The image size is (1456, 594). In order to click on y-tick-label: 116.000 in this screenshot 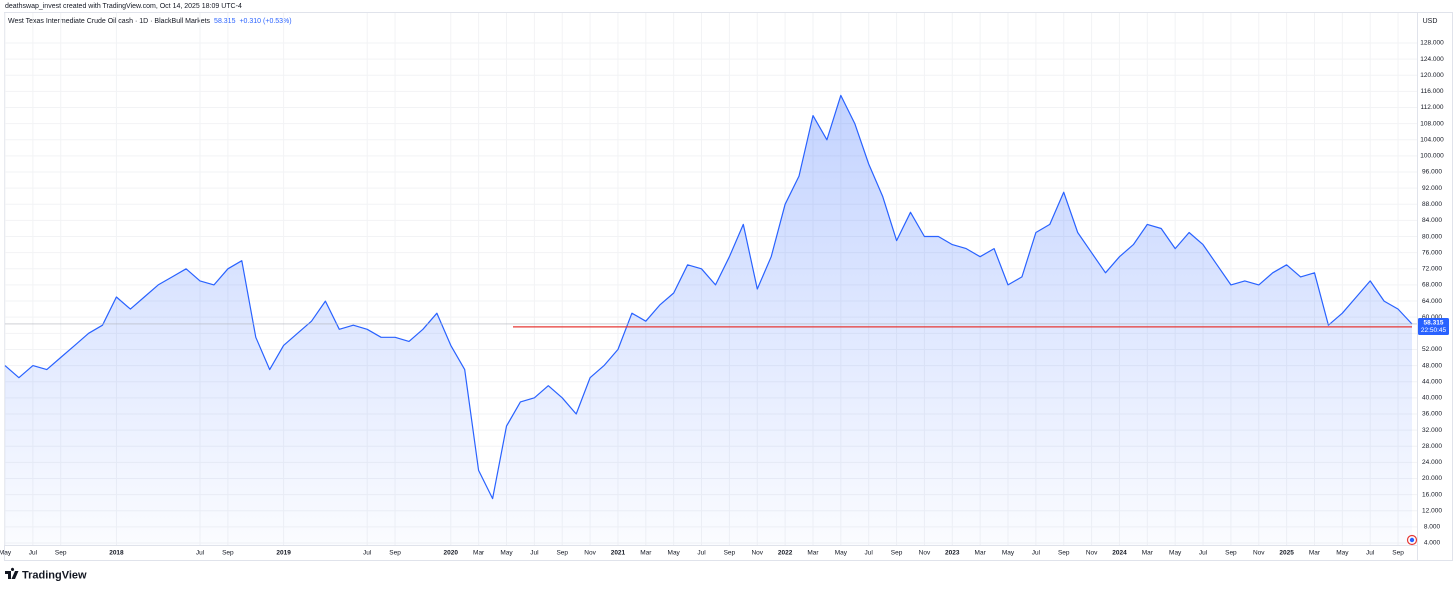, I will do `click(1431, 91)`.